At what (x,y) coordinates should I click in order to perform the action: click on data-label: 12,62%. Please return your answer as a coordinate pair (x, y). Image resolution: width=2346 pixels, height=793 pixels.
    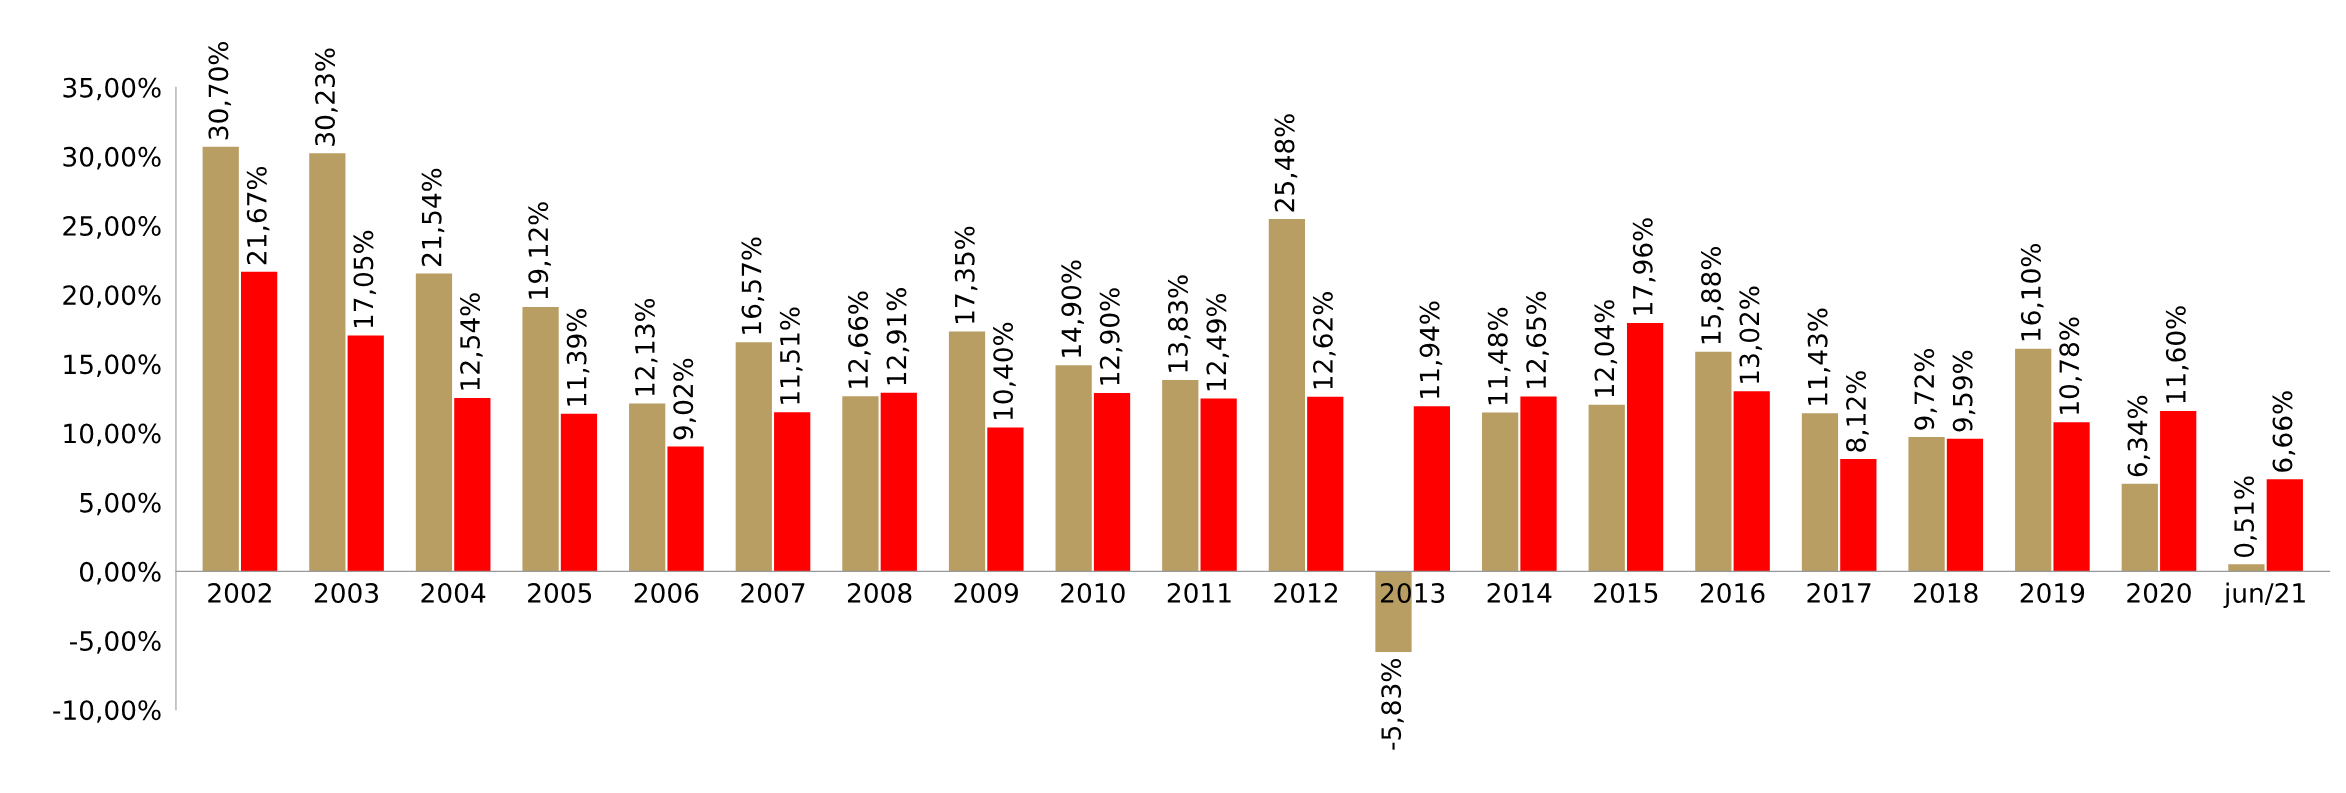
    Looking at the image, I should click on (1324, 340).